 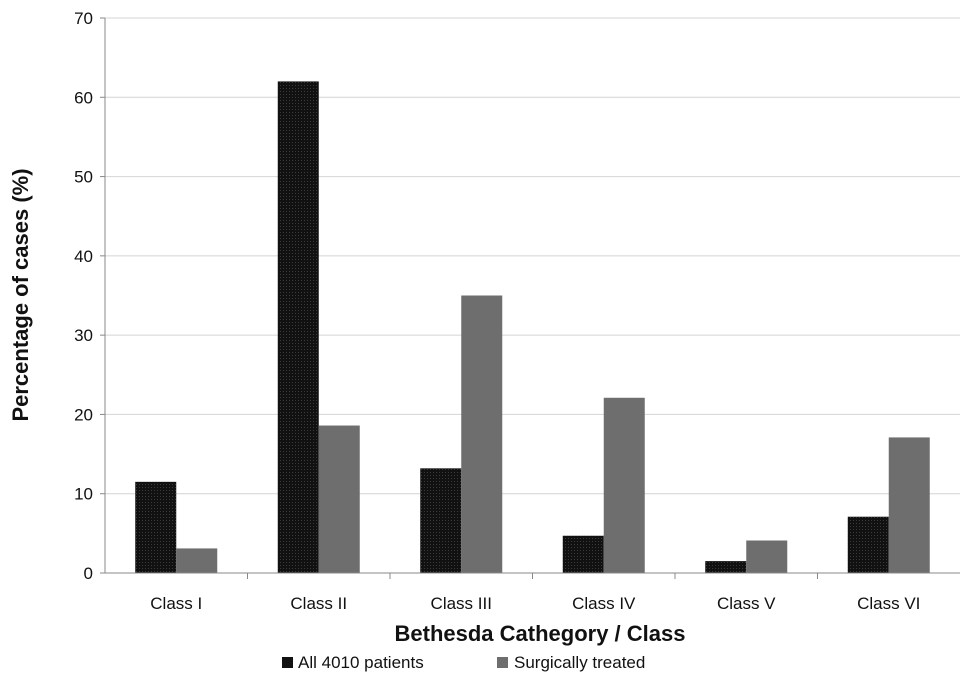 What do you see at coordinates (83, 256) in the screenshot?
I see `y-tick-label: 40` at bounding box center [83, 256].